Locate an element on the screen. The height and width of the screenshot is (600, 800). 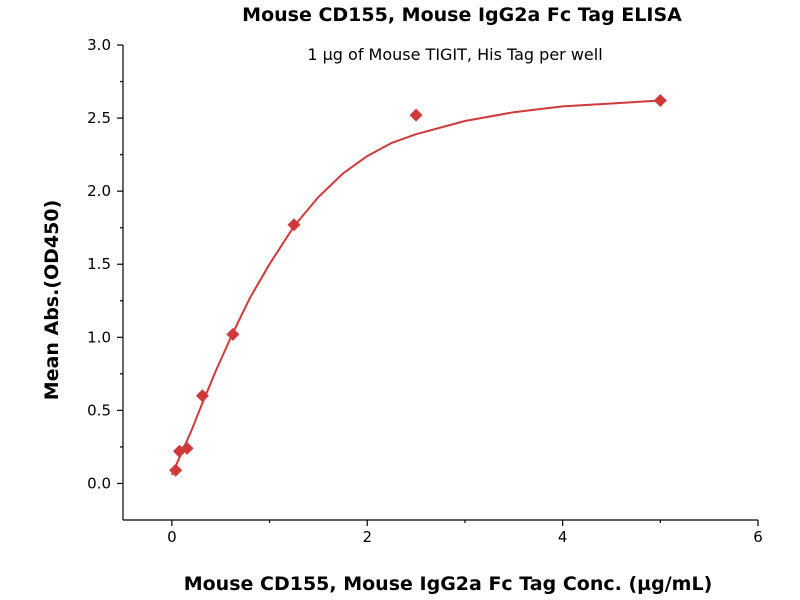
y-tick-label: 2.5 is located at coordinates (99, 118).